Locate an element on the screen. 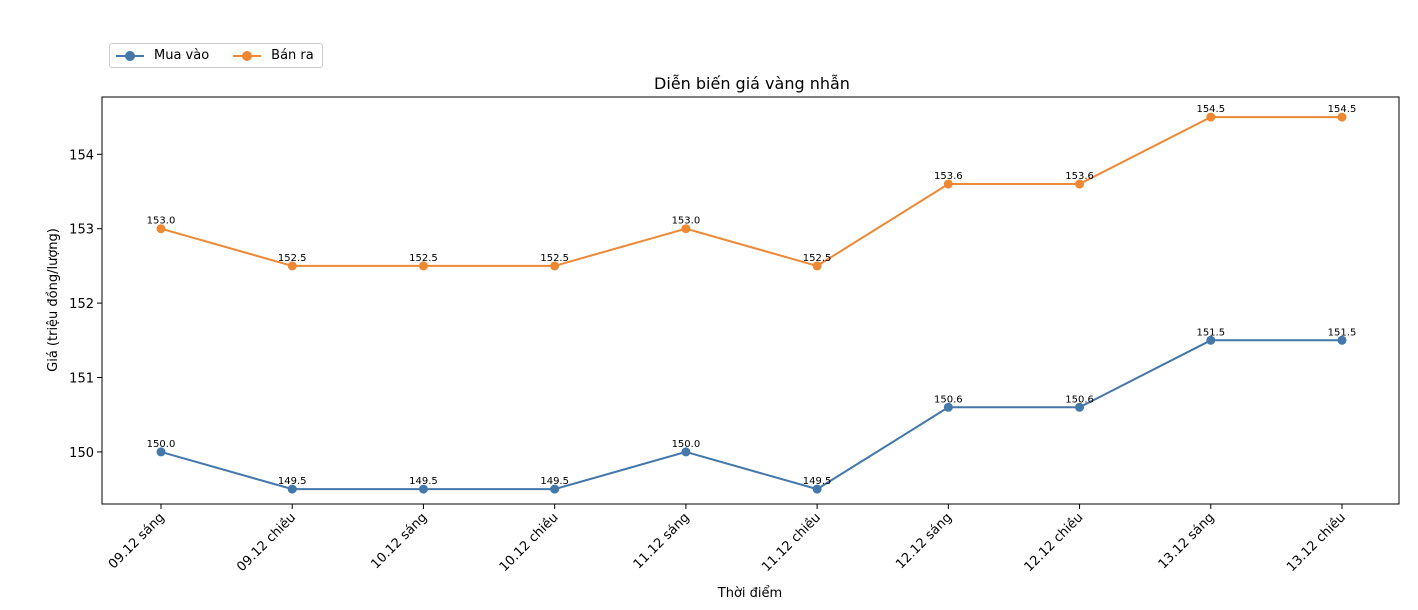 The image size is (1418, 610). x-tick-label: 11.12 sáng is located at coordinates (662, 541).